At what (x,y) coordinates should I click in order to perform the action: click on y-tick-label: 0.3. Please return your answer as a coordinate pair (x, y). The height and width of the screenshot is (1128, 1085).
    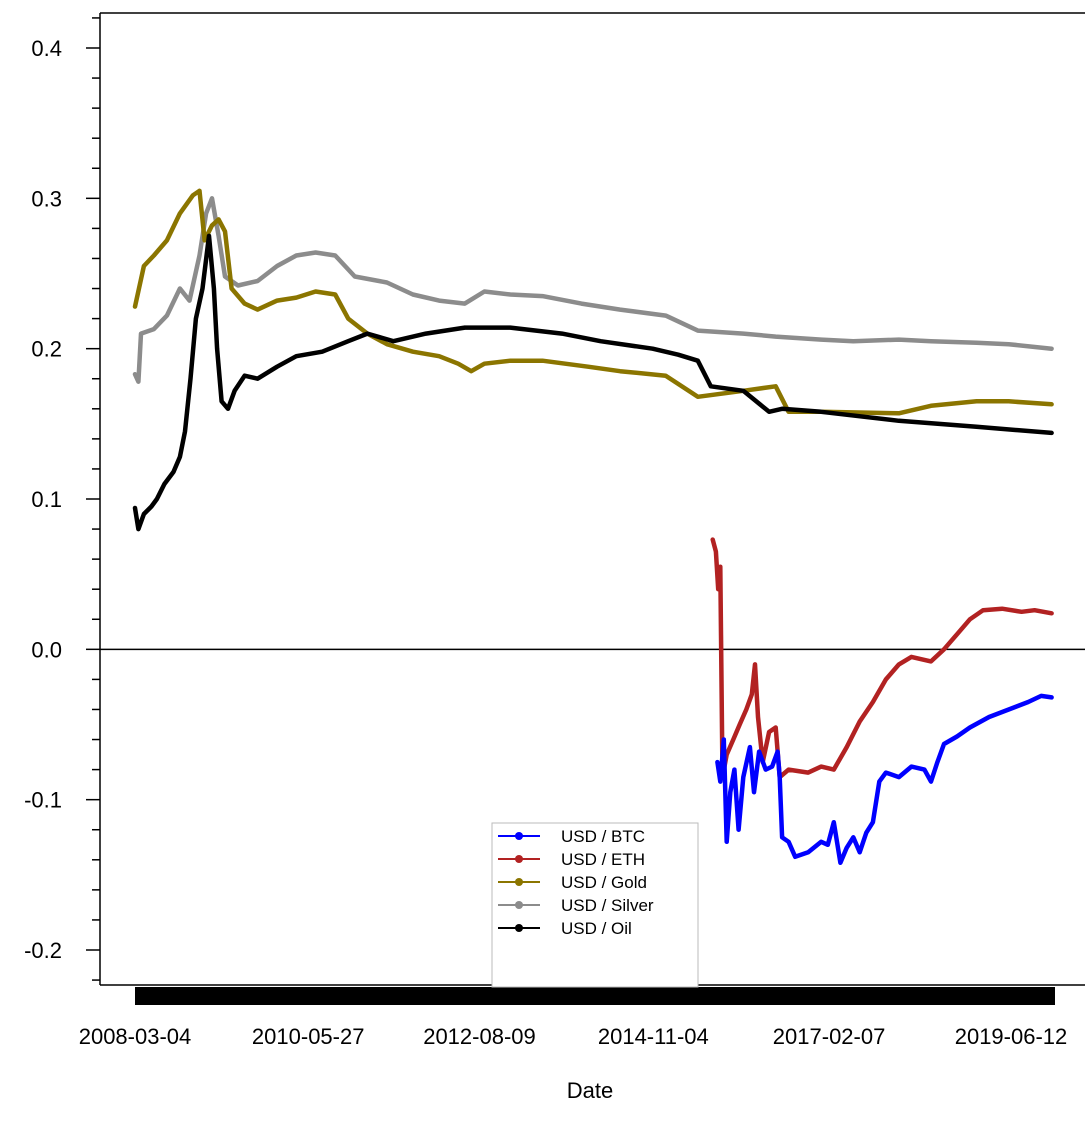
    Looking at the image, I should click on (46, 198).